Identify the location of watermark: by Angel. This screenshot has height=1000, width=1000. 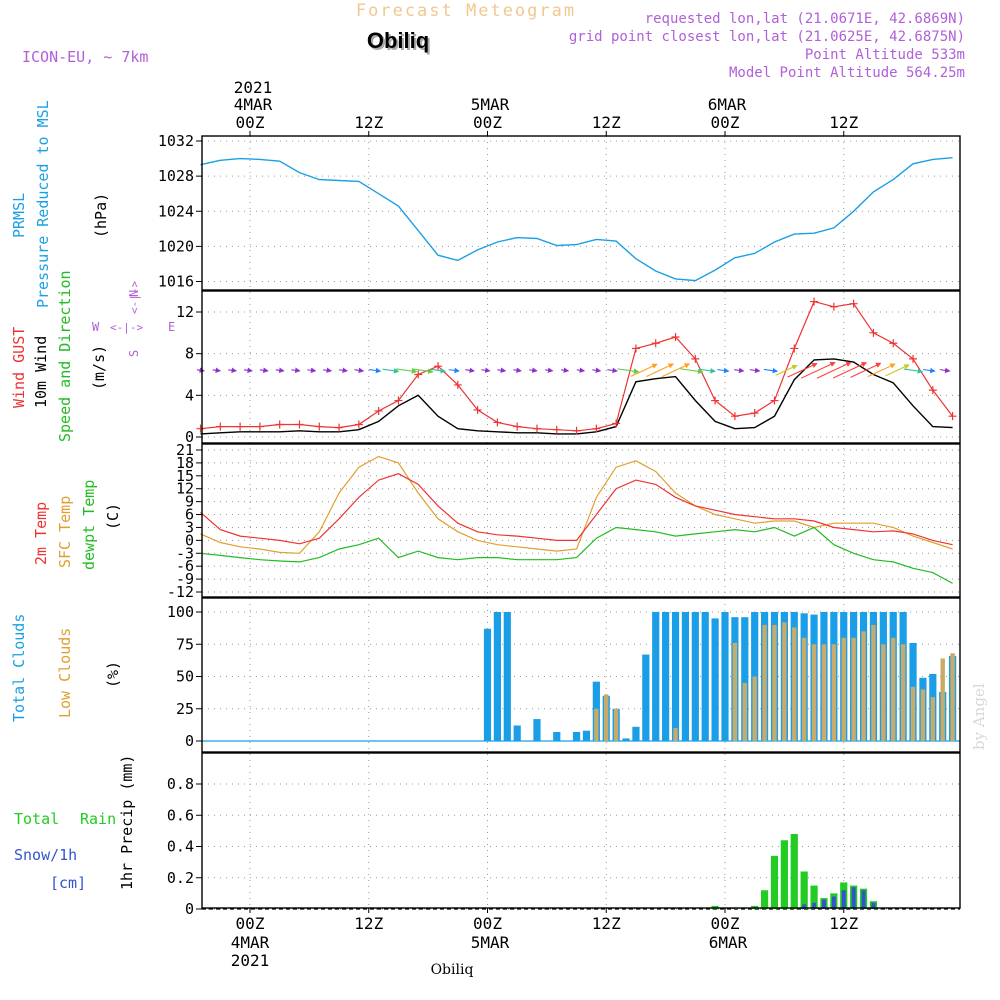
(979, 716).